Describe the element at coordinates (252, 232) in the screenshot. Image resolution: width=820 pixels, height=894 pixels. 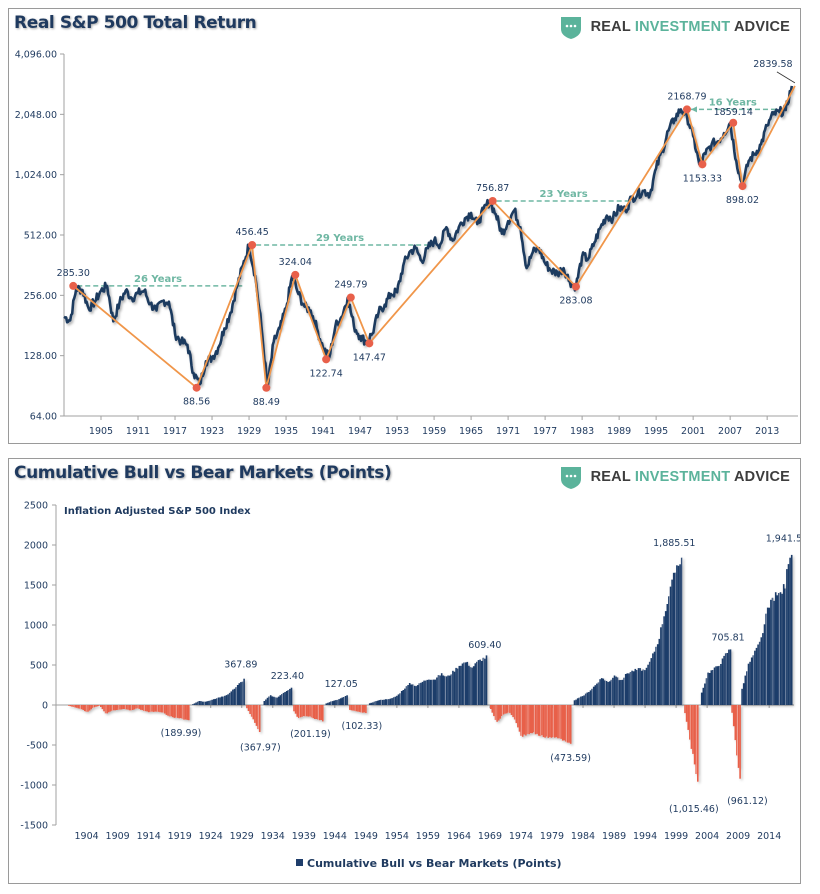
I see `data-label: 456.45` at that location.